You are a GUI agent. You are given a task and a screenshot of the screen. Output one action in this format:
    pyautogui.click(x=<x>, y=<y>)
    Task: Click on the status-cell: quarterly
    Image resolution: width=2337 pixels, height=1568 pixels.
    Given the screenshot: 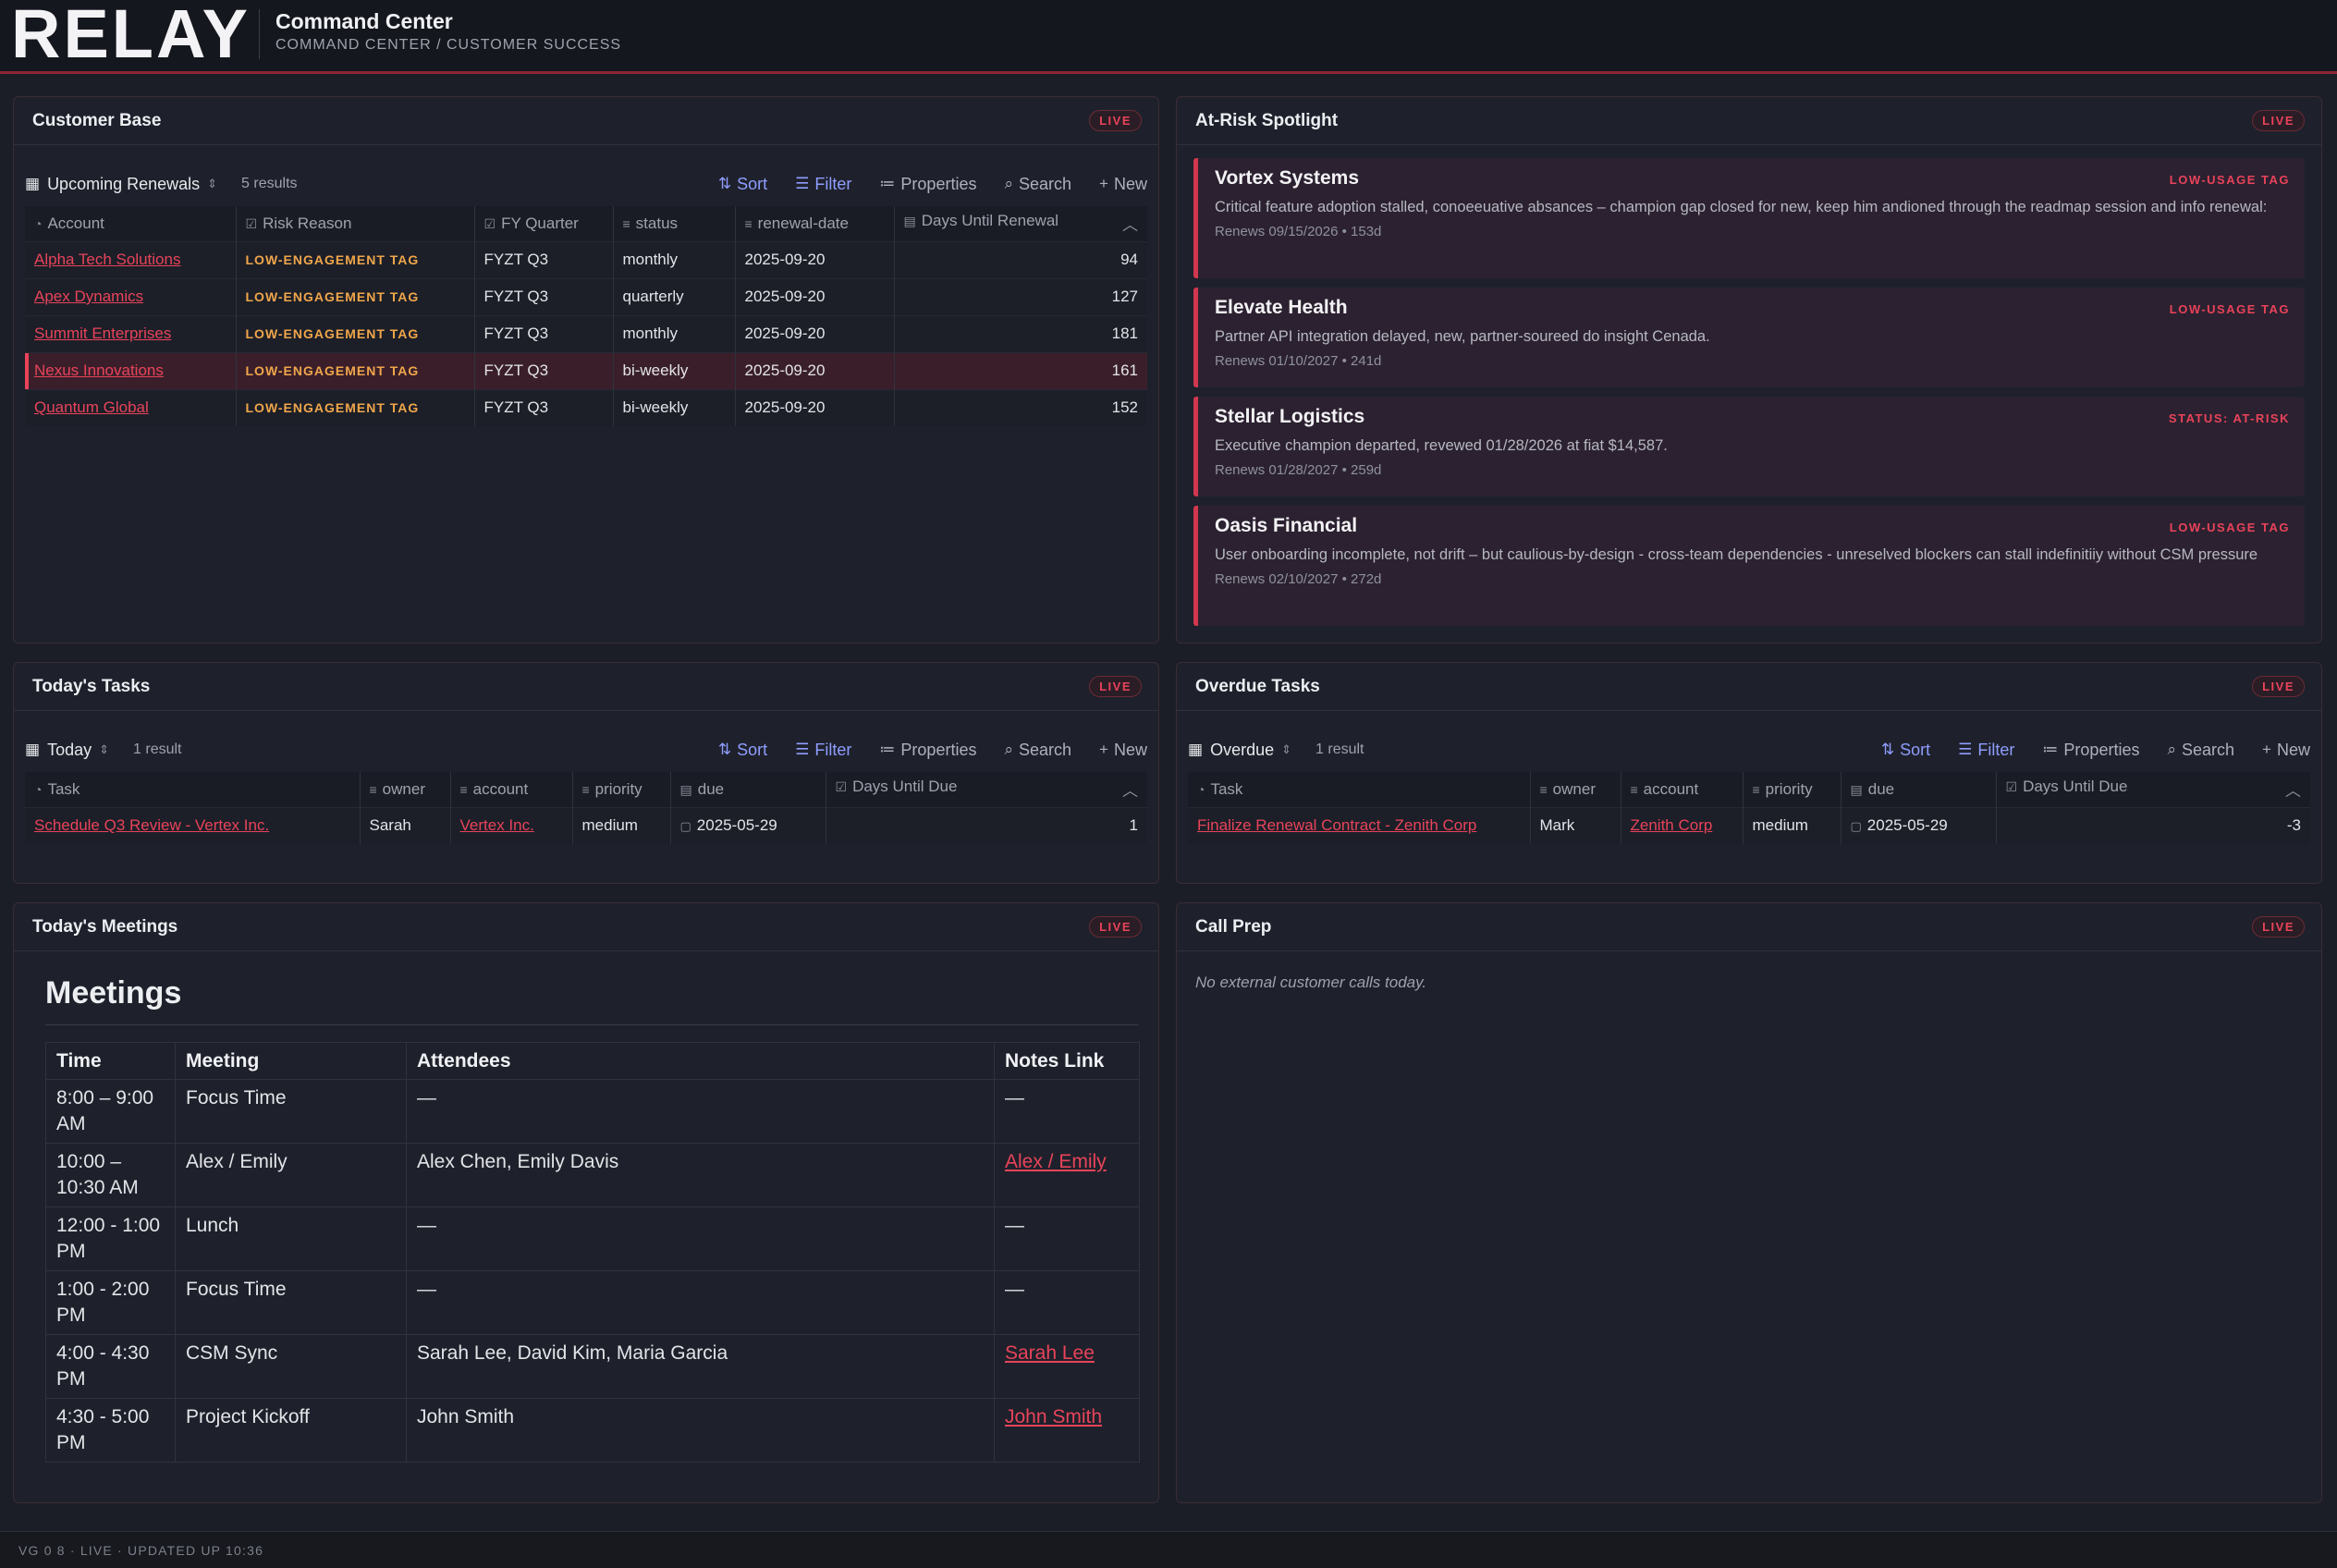 What is the action you would take?
    pyautogui.click(x=674, y=296)
    